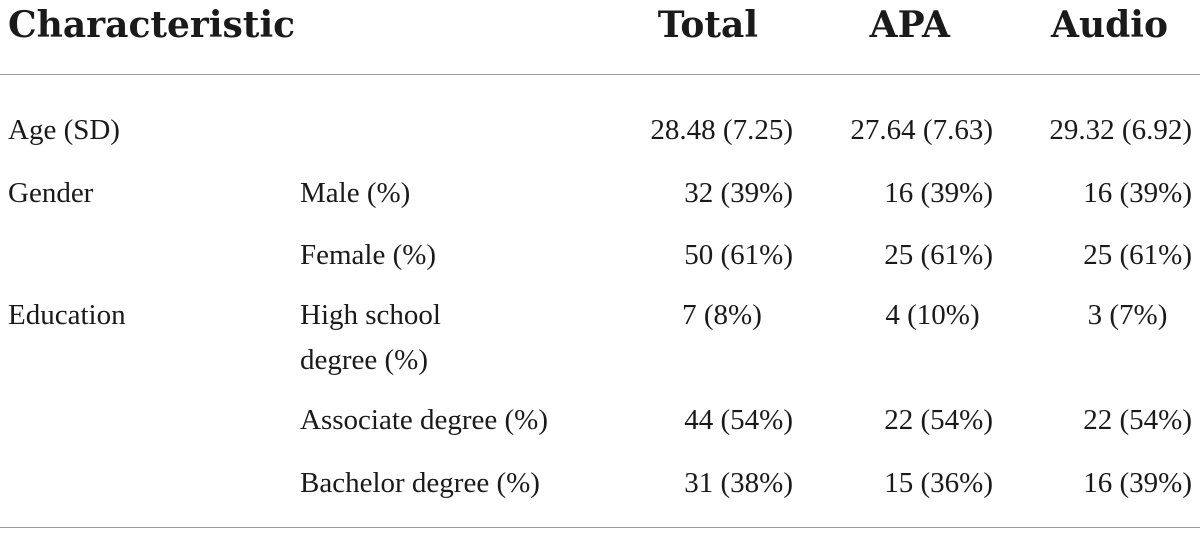 The width and height of the screenshot is (1200, 537). I want to click on header-characteristic: Characteristic, so click(152, 25).